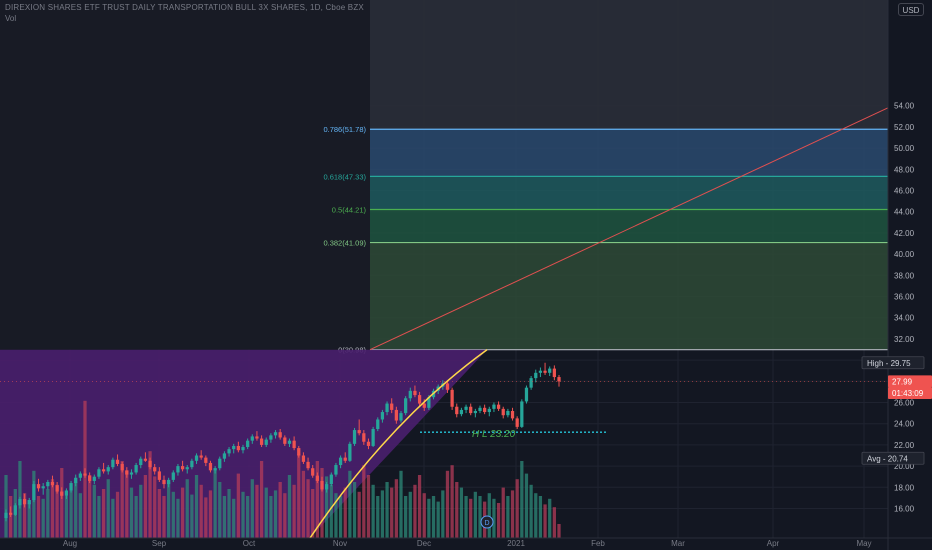 The height and width of the screenshot is (550, 932). Describe the element at coordinates (911, 9) in the screenshot. I see `currency-button: USD` at that location.